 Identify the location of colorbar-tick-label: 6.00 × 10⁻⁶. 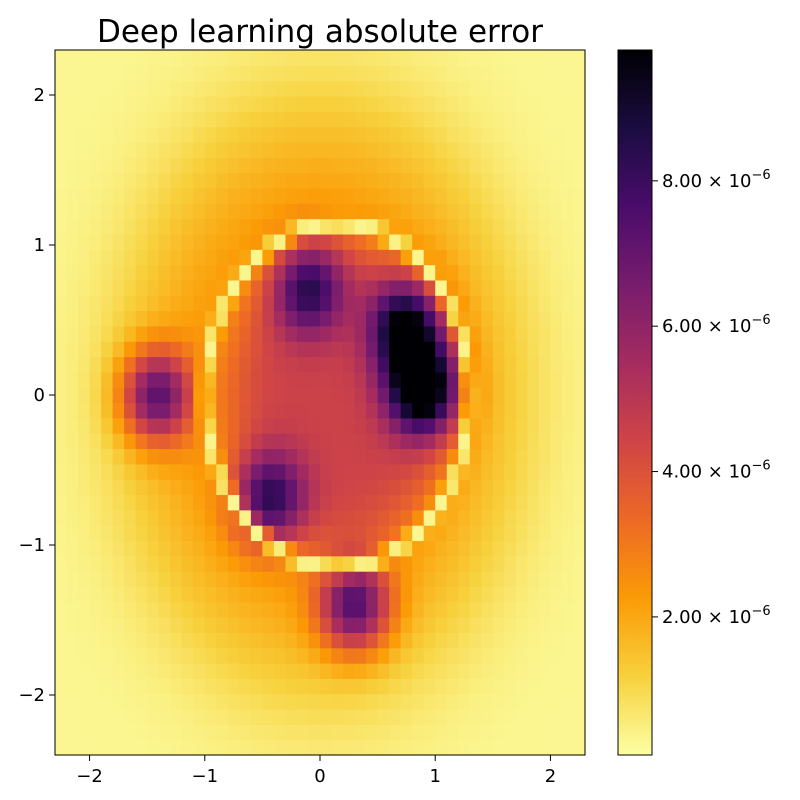
(716, 325).